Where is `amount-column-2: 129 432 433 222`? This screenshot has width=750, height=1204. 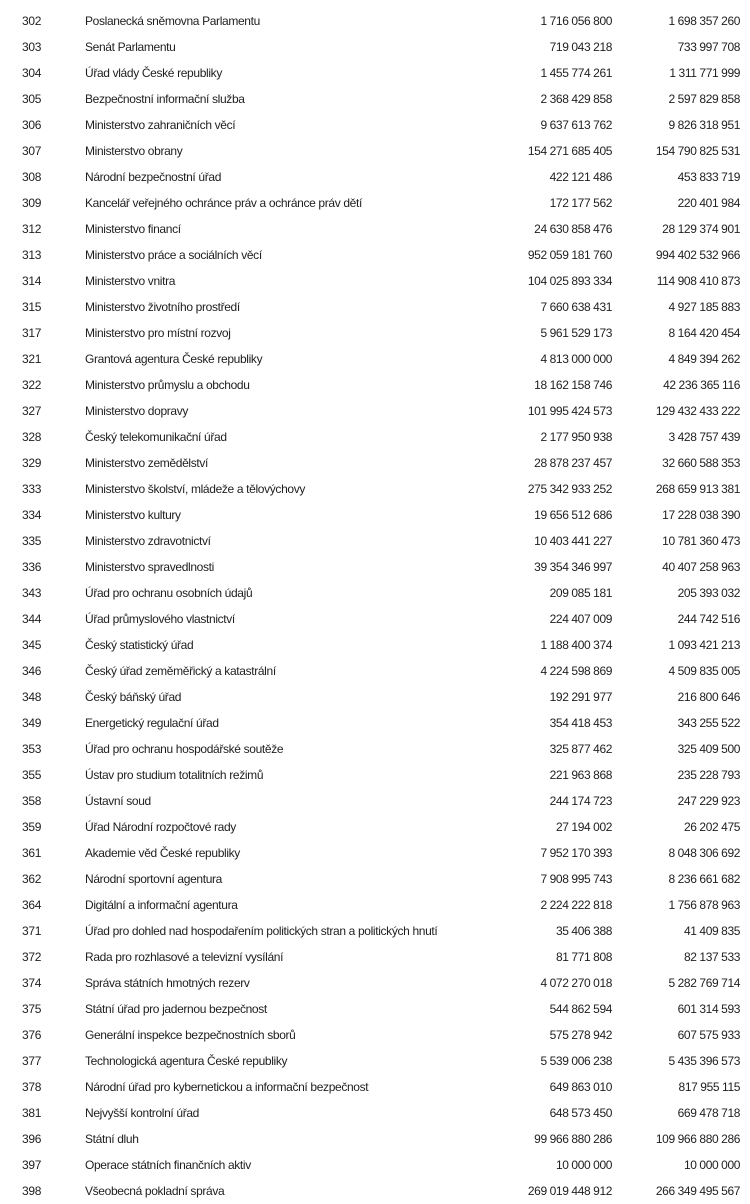 amount-column-2: 129 432 433 222 is located at coordinates (697, 411).